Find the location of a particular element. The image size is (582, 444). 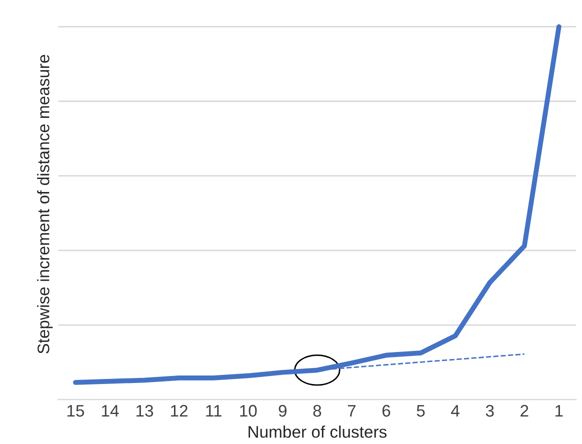

x-tick-label: 6 is located at coordinates (386, 410).